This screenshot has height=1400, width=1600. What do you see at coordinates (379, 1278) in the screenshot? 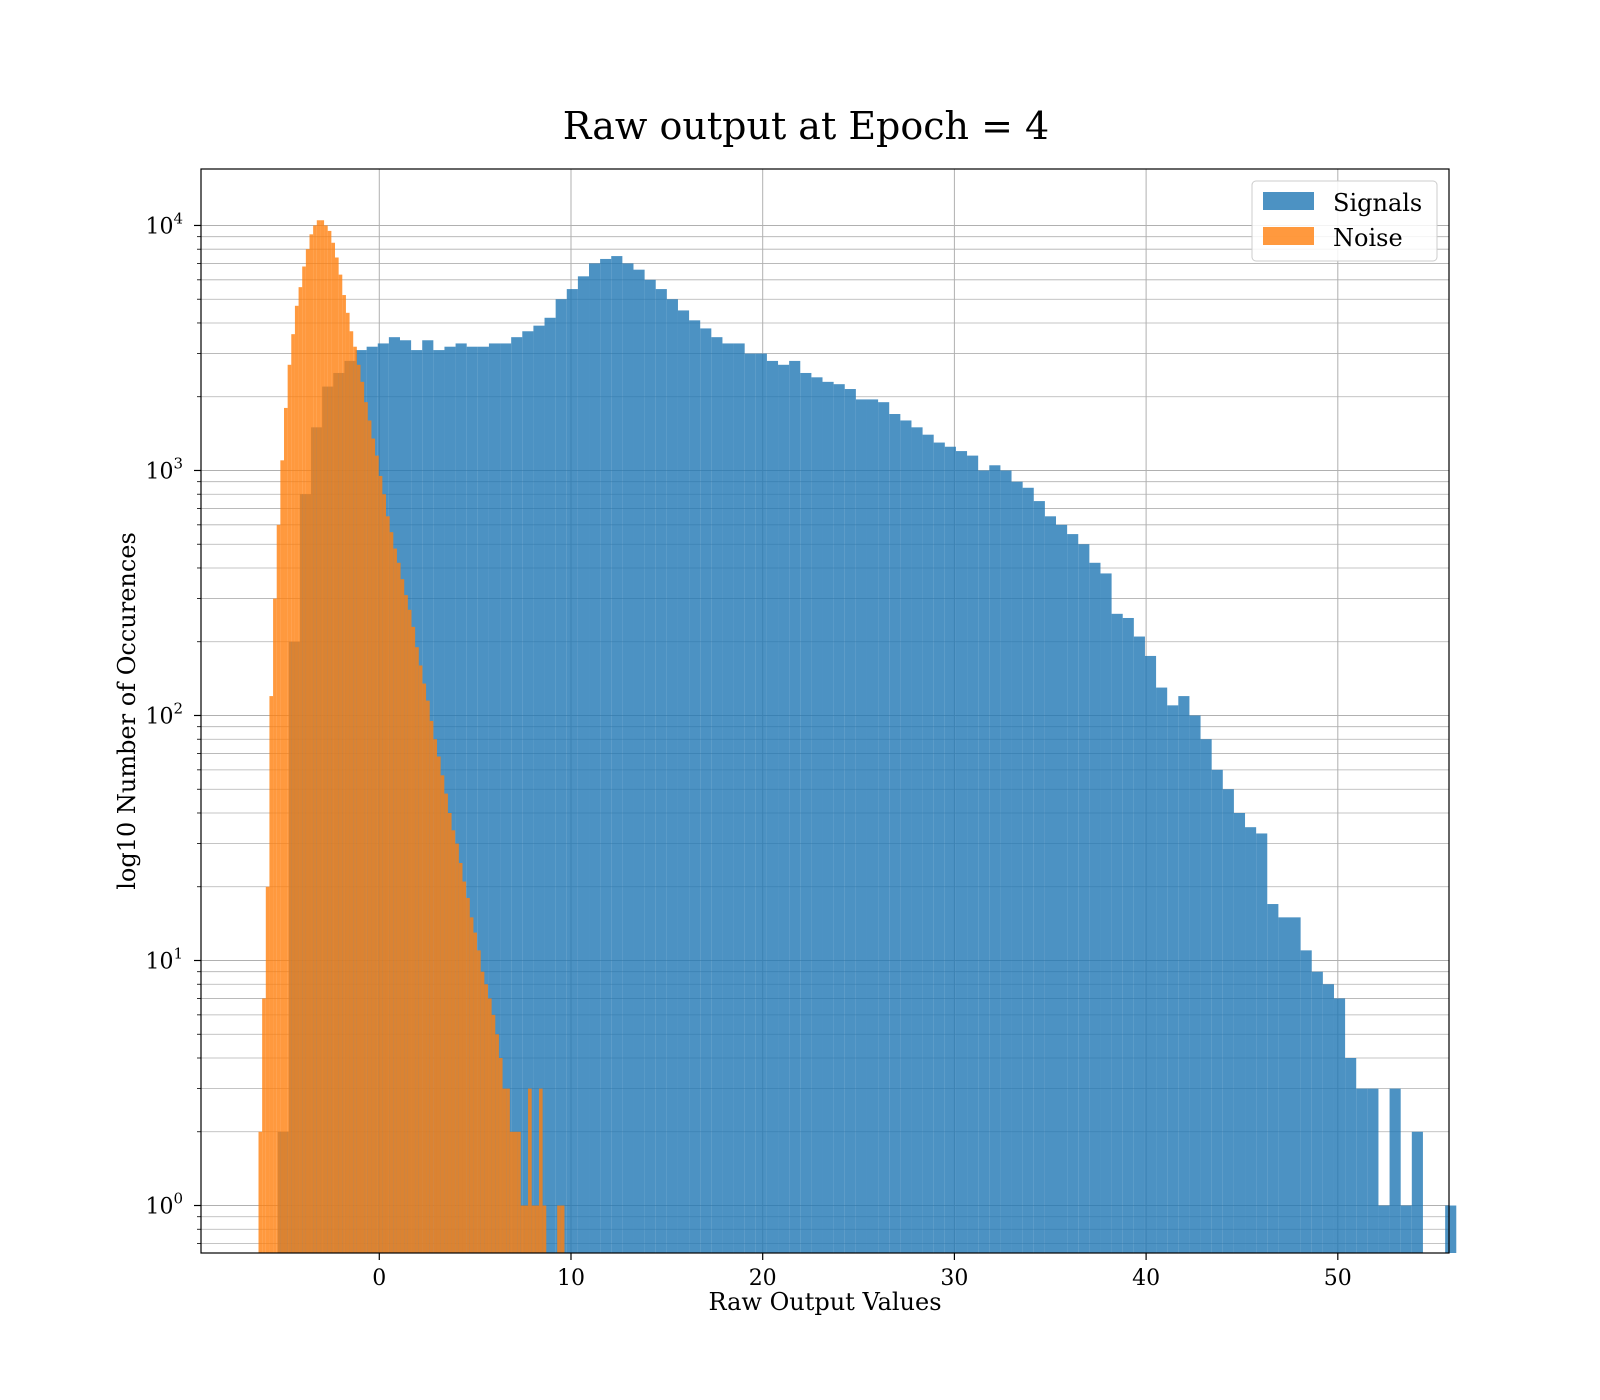
I see `x-tick-label: 0` at bounding box center [379, 1278].